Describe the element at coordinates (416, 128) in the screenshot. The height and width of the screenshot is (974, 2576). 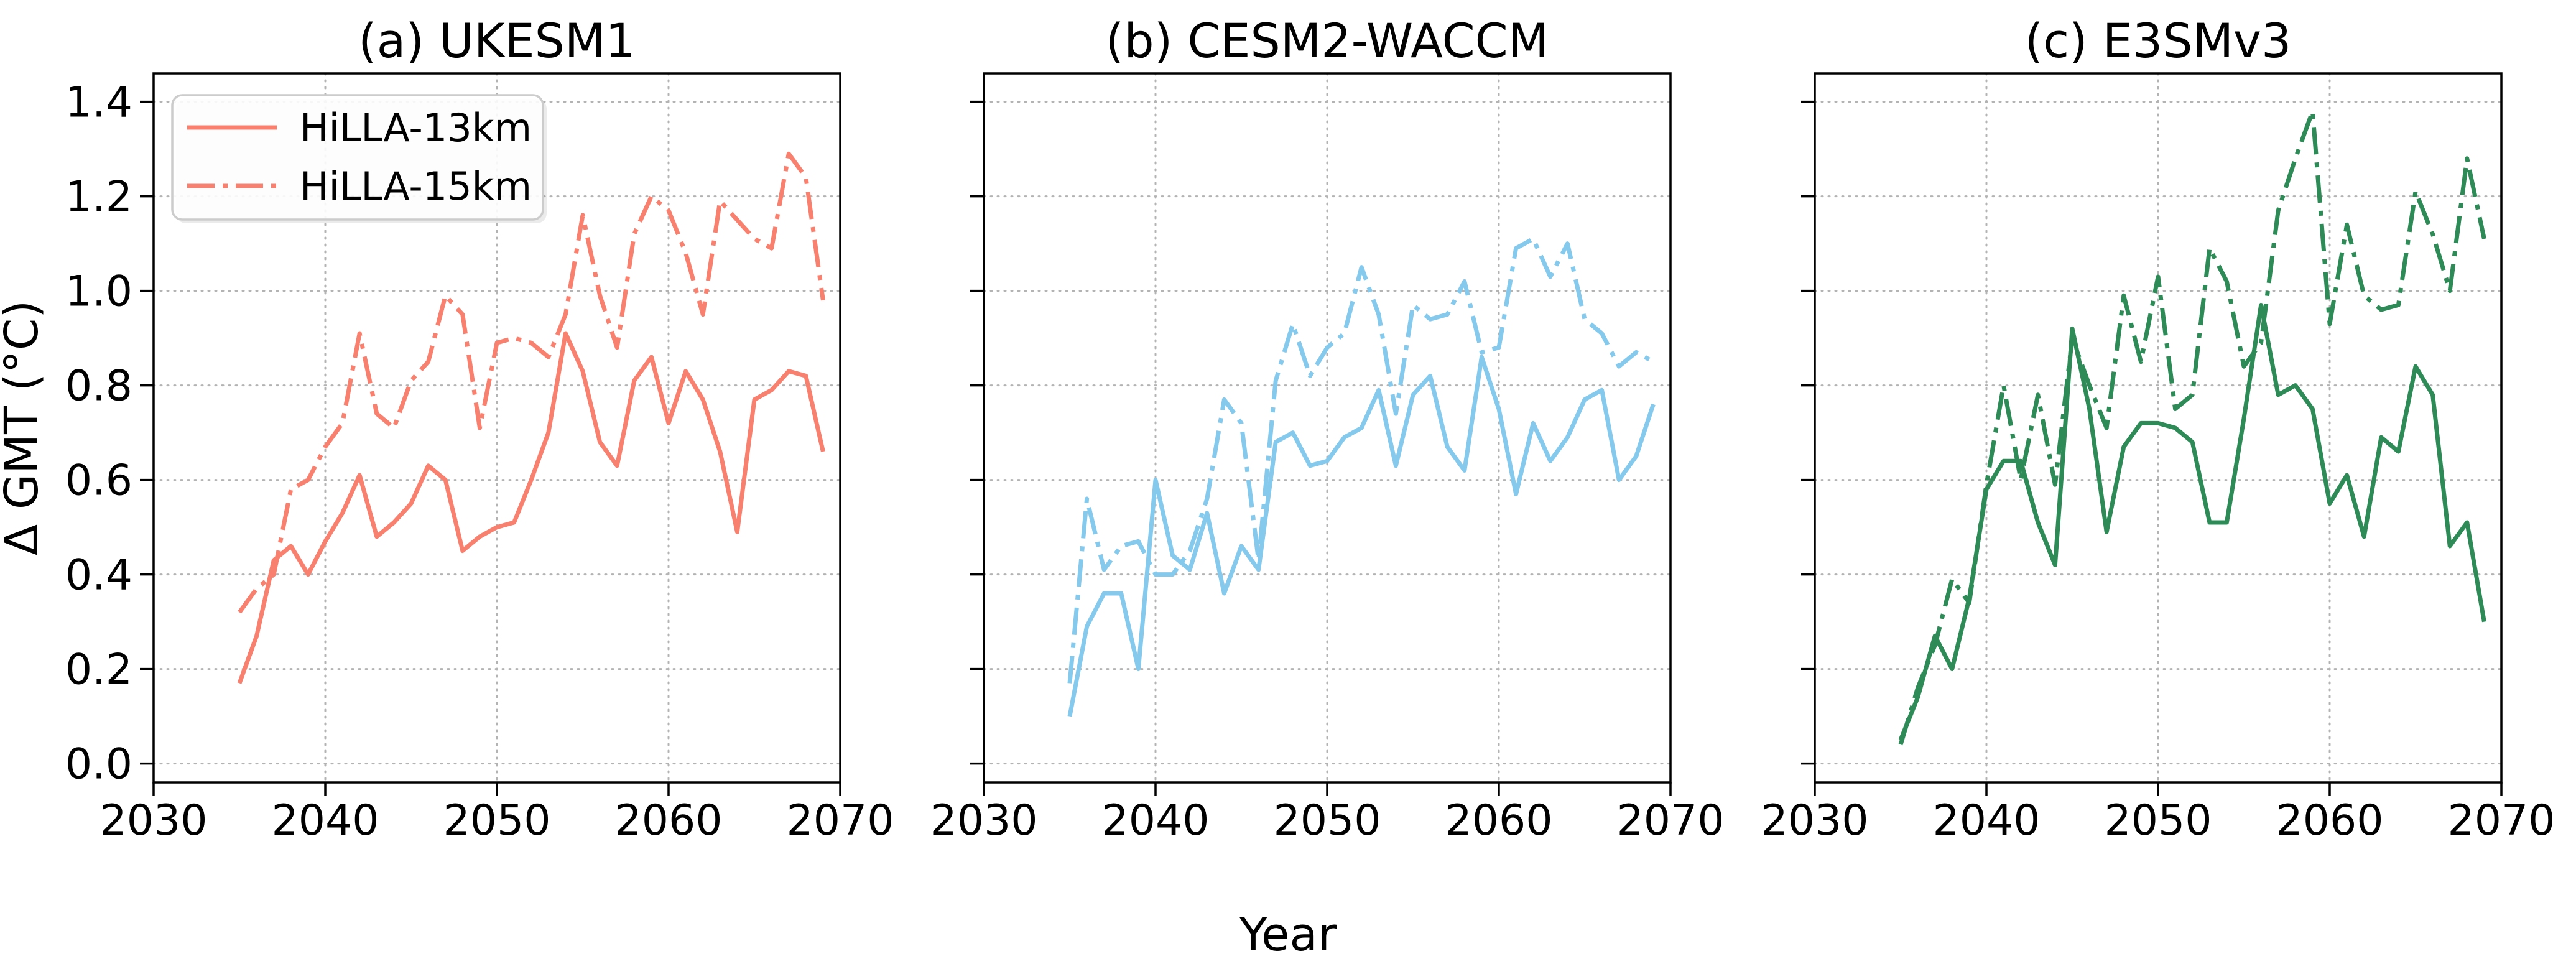
I see `legend-label: HiLLA-13km` at that location.